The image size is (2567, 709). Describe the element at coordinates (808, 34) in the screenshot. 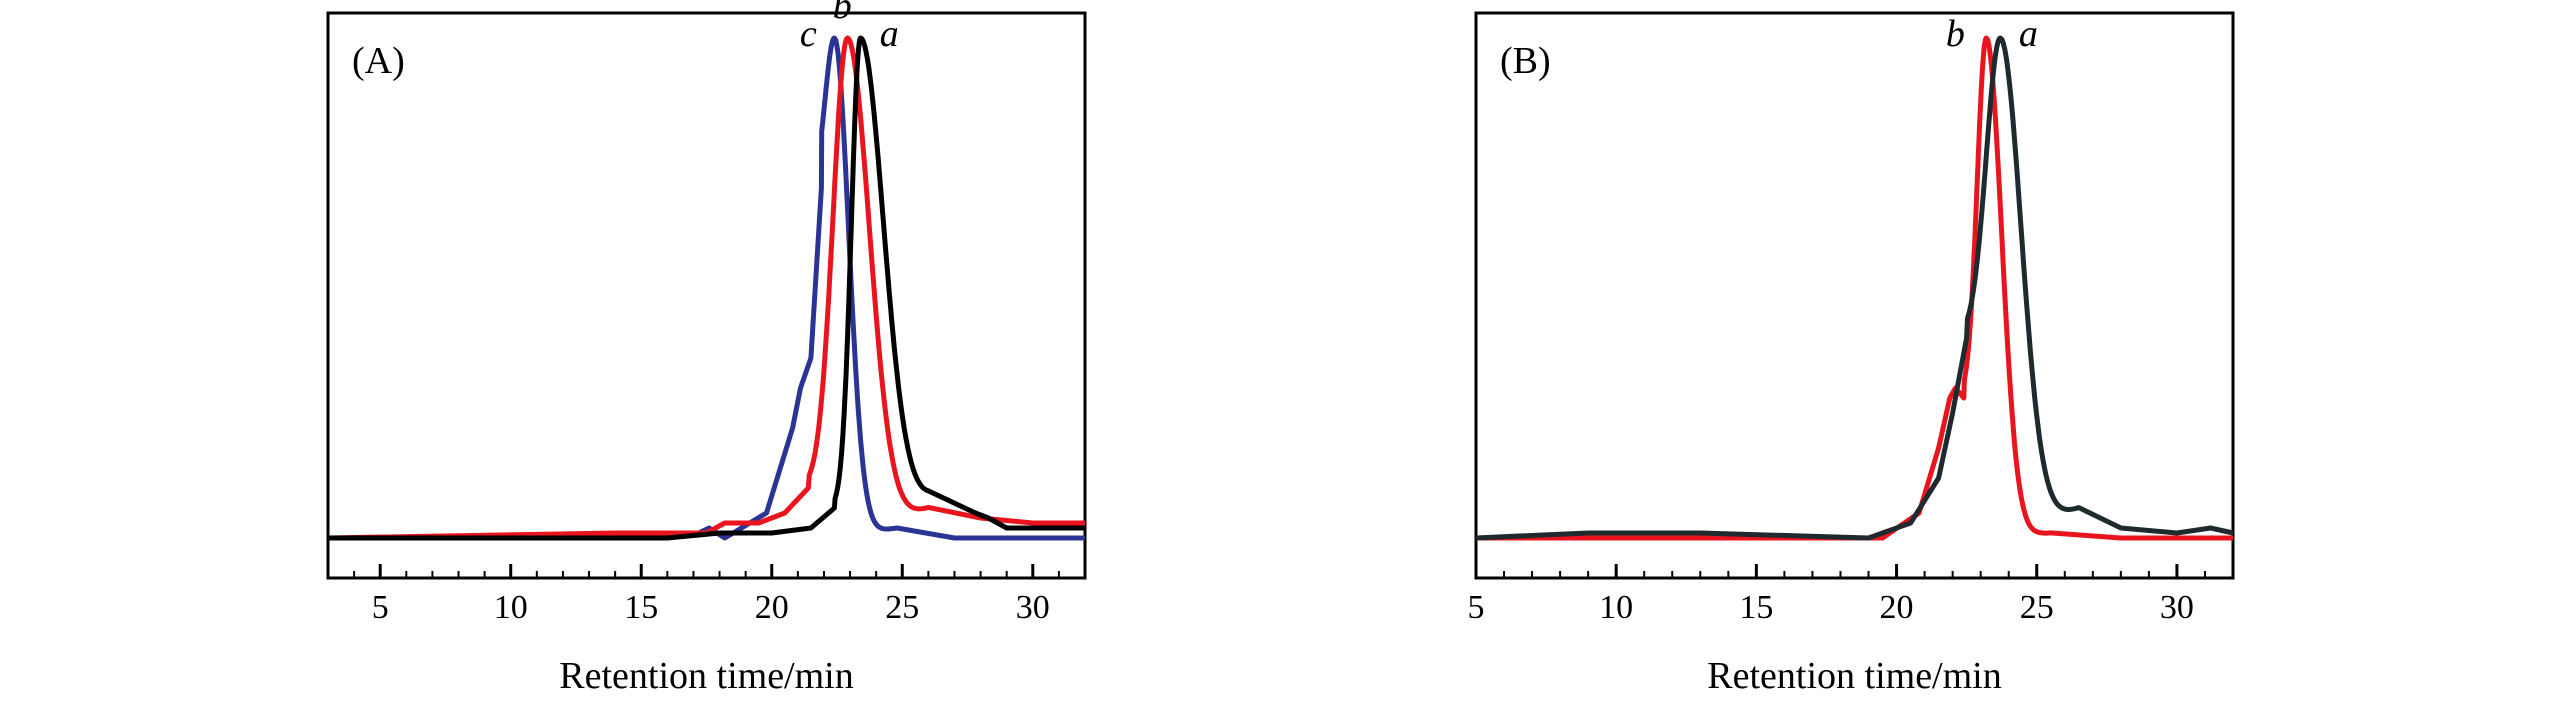

I see `curve-label-c: c` at that location.